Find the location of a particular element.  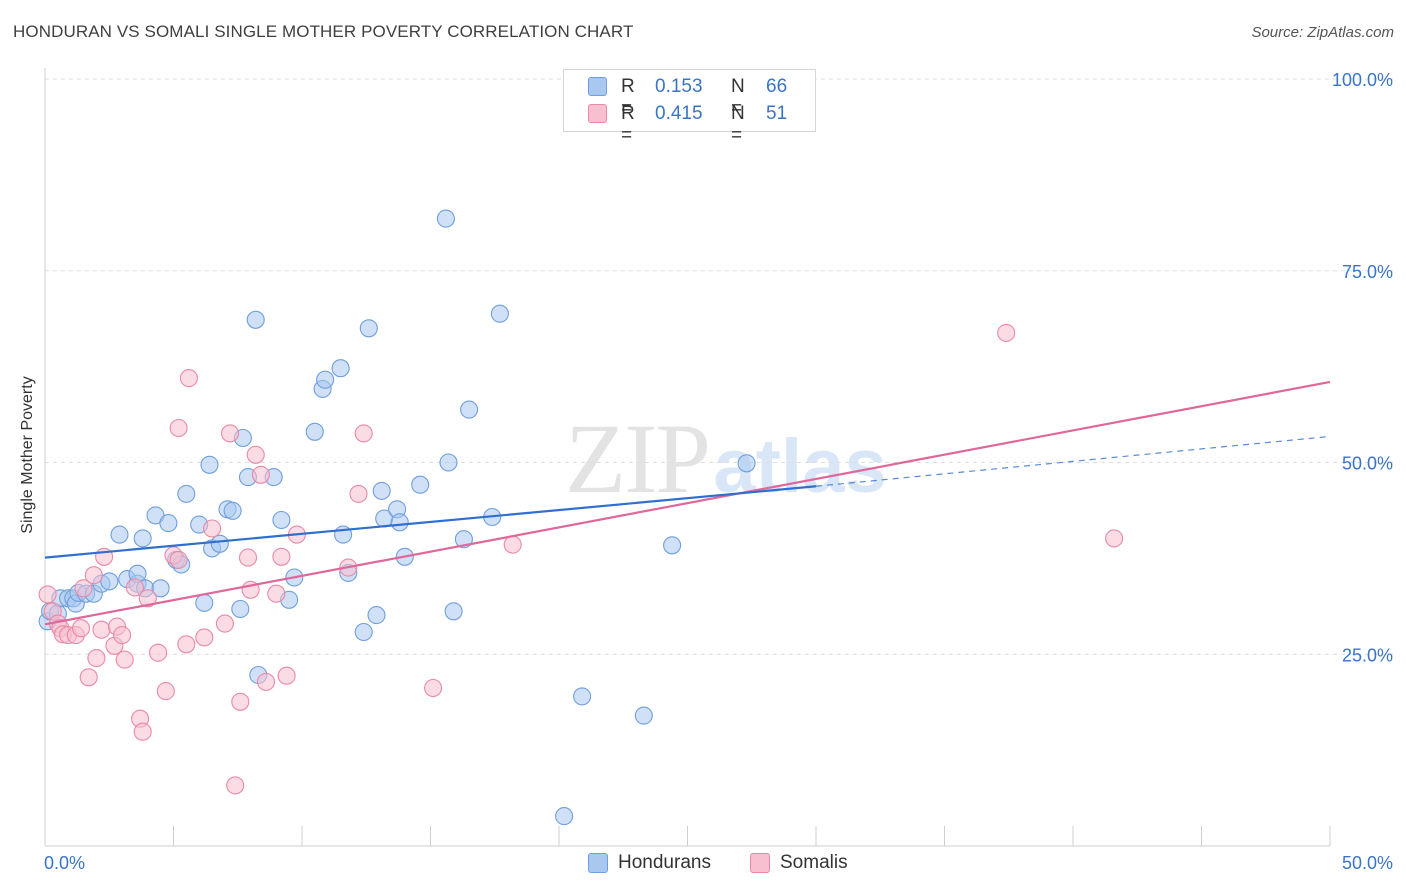

r-value: 0.153 is located at coordinates (679, 86).